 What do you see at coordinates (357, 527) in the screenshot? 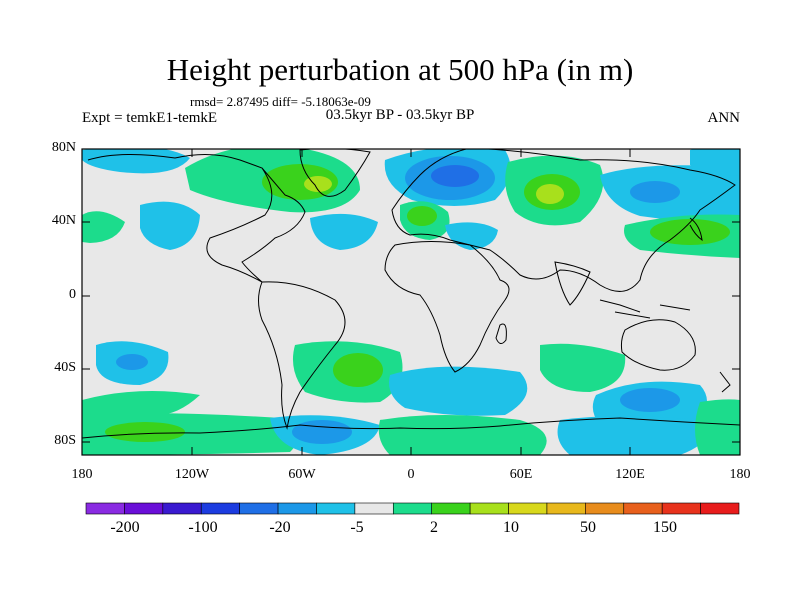
I see `colorbar-label: -5` at bounding box center [357, 527].